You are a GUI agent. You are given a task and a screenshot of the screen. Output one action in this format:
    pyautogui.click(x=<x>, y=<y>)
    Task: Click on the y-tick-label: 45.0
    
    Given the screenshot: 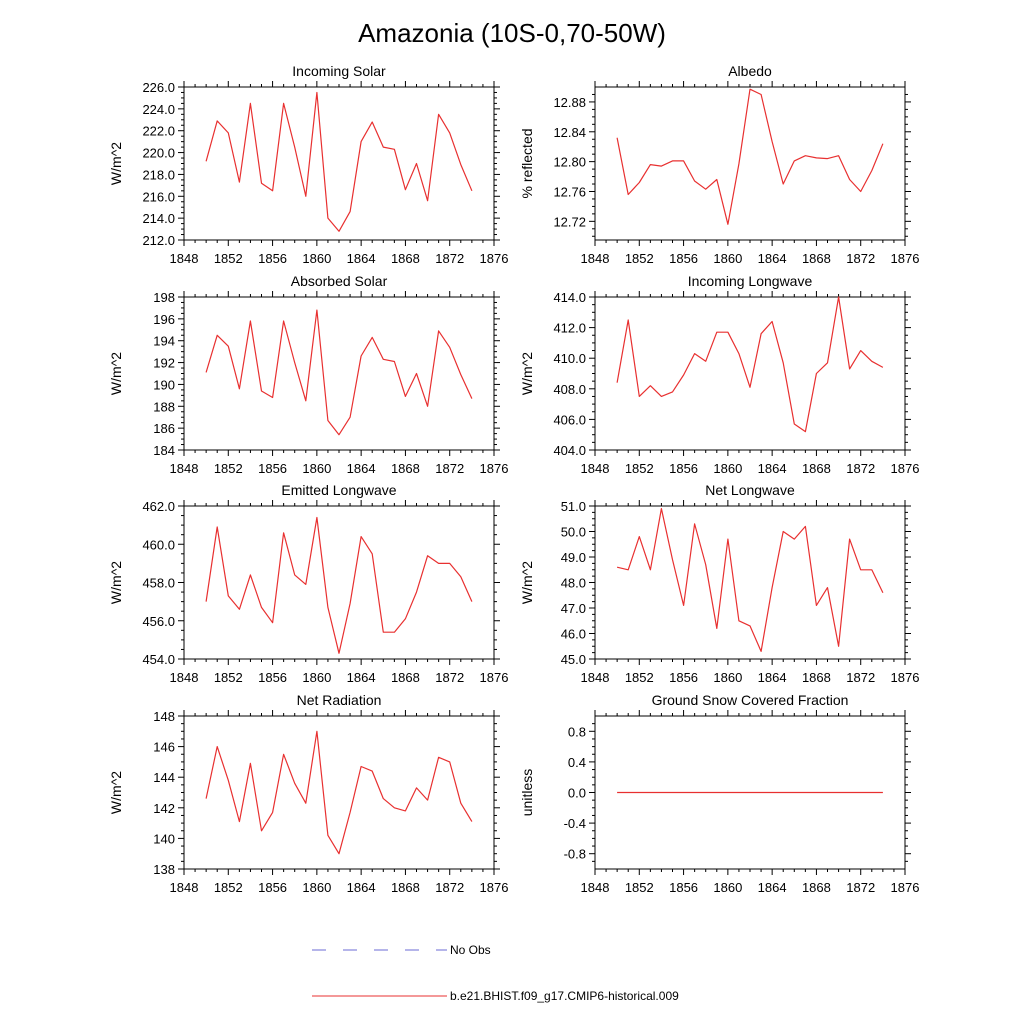 What is the action you would take?
    pyautogui.click(x=573, y=659)
    